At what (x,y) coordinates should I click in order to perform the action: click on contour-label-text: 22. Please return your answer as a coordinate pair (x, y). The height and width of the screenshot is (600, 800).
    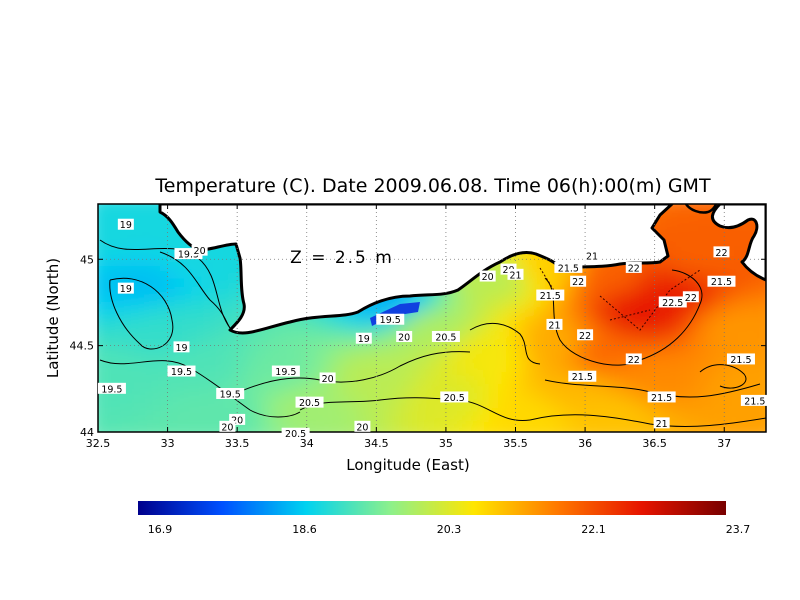
    Looking at the image, I should click on (634, 360).